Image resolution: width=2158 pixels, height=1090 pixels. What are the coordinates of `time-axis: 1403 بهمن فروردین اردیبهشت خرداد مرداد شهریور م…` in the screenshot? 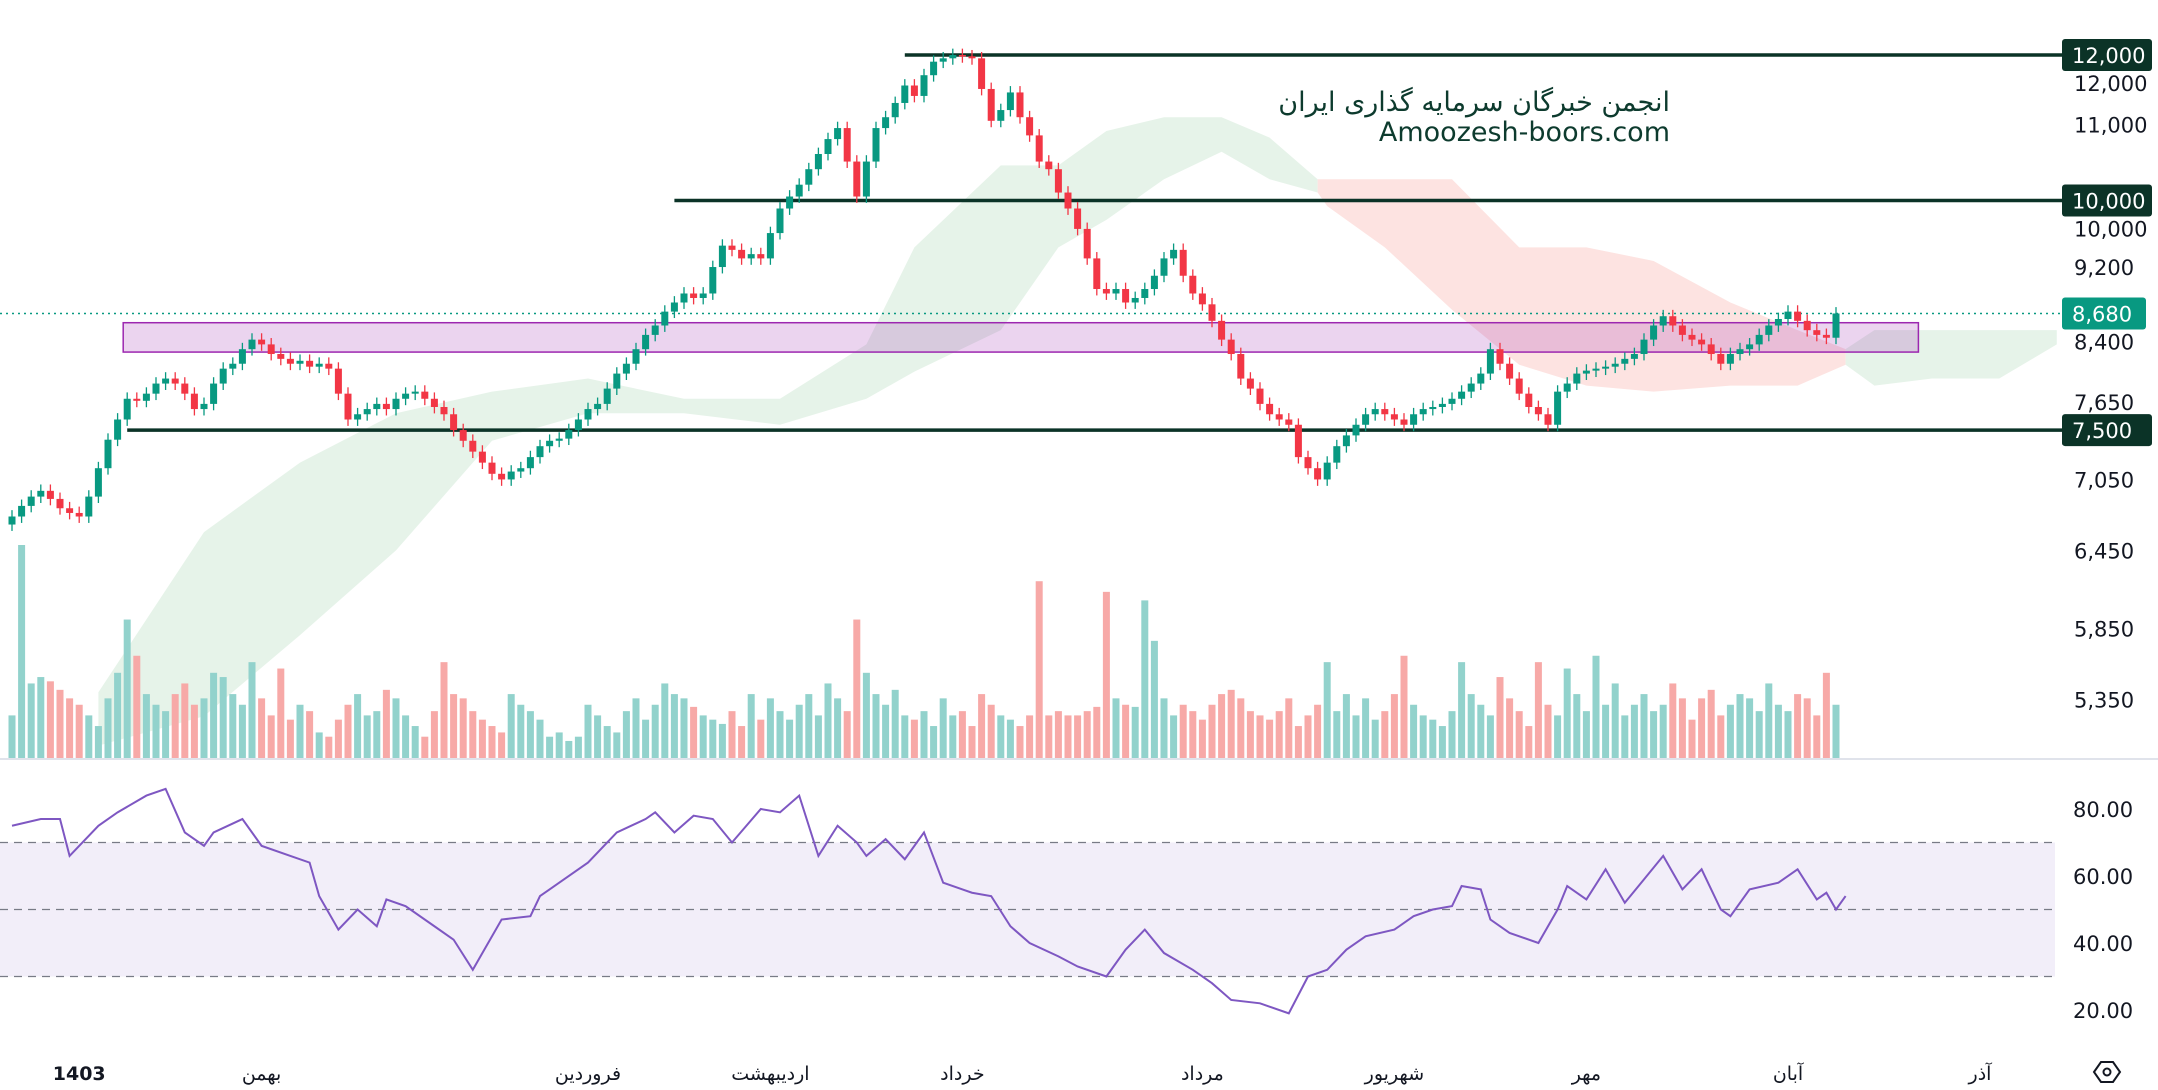 It's located at (1022, 1073).